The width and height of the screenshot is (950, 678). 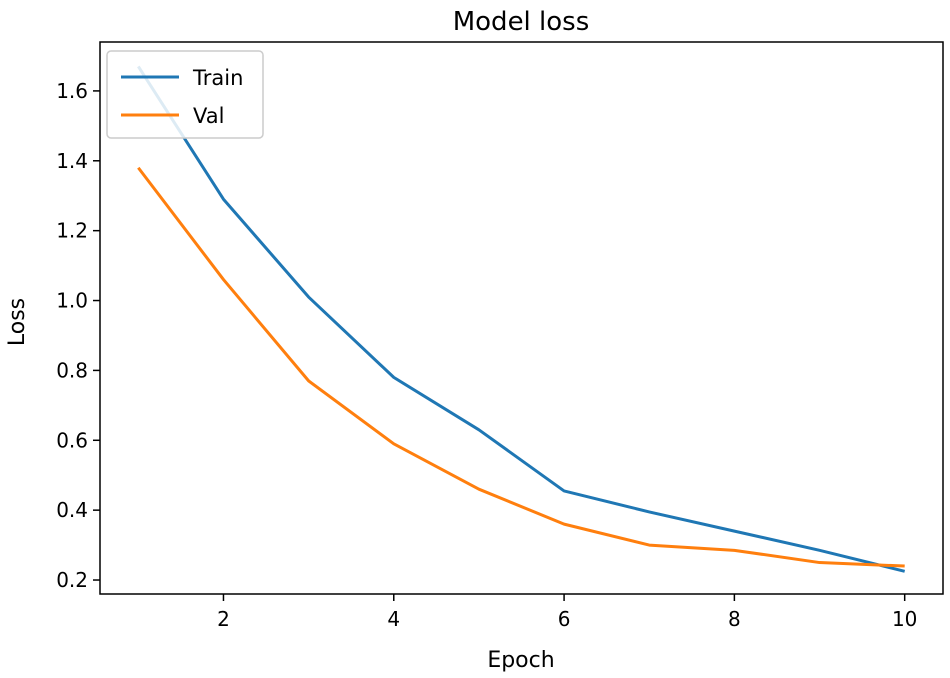 What do you see at coordinates (208, 116) in the screenshot?
I see `legend-label-val: Val` at bounding box center [208, 116].